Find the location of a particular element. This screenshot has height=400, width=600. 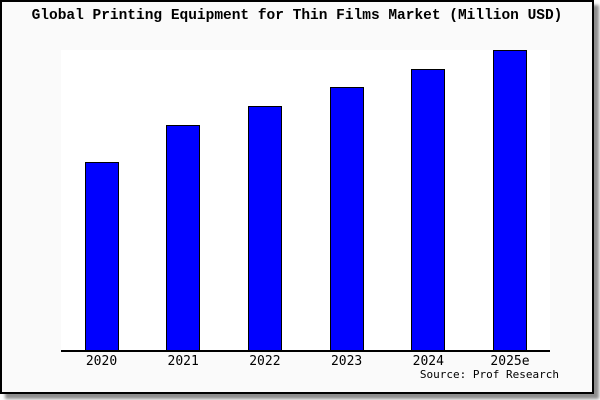

x-tick-label-2024: 2024 is located at coordinates (428, 361).